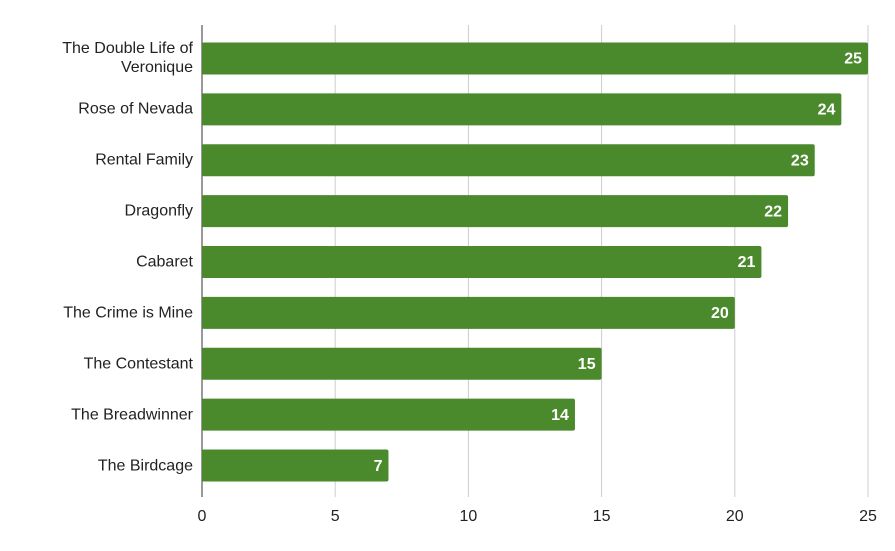 The width and height of the screenshot is (895, 551). What do you see at coordinates (827, 110) in the screenshot?
I see `value-label: 24` at bounding box center [827, 110].